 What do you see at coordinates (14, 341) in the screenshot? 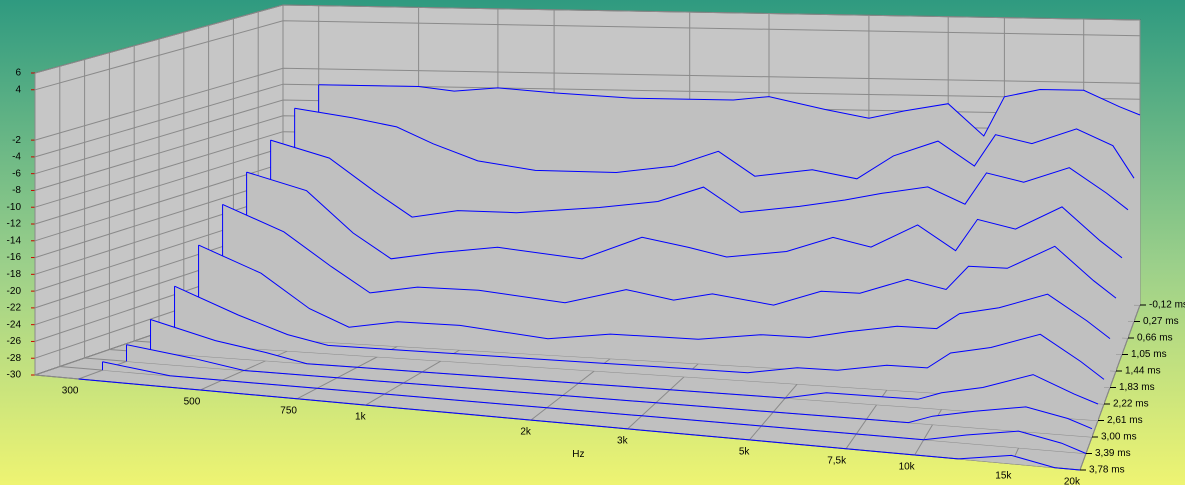
I see `y-tick-label: -26` at bounding box center [14, 341].